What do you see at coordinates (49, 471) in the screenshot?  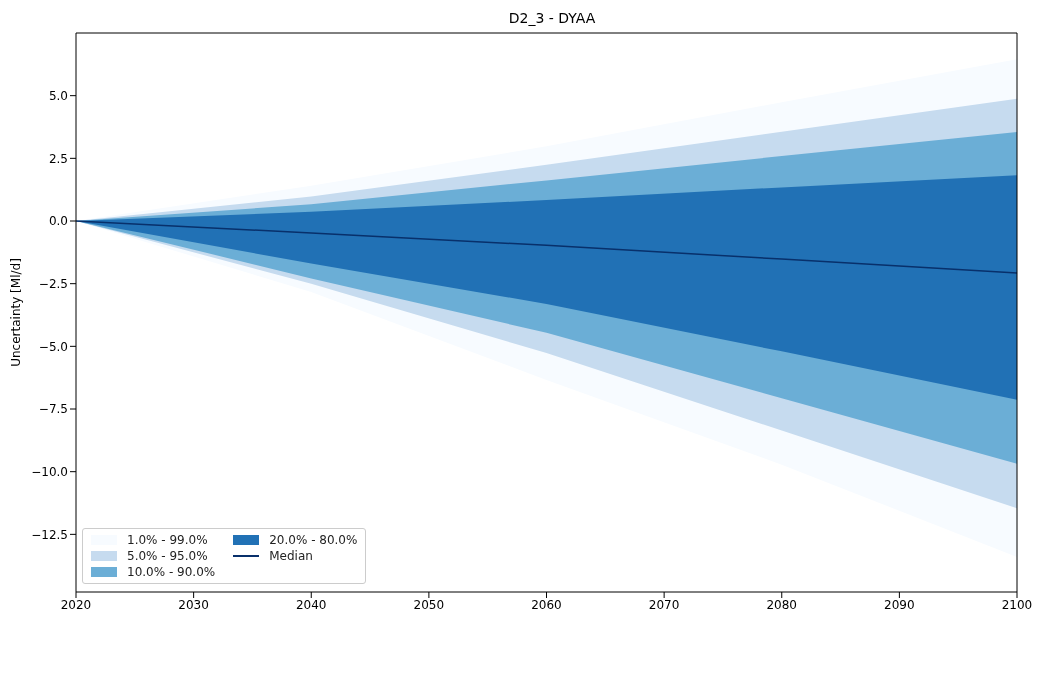 I see `y-tick-label: −10.0` at bounding box center [49, 471].